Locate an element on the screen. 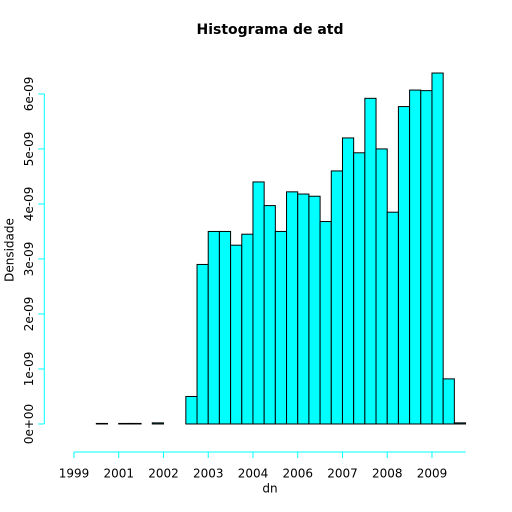 The image size is (512, 512). y-tick-label: 3e-09 is located at coordinates (29, 259).